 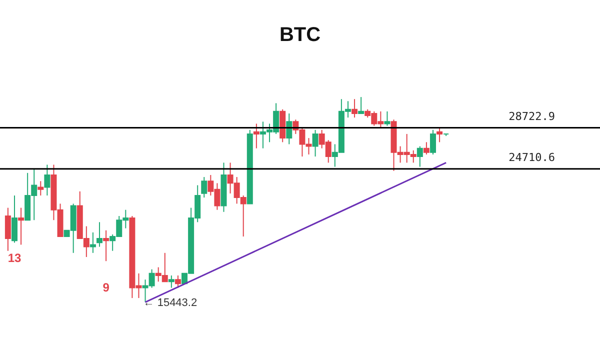 What do you see at coordinates (531, 157) in the screenshot?
I see `text: 24710.6` at bounding box center [531, 157].